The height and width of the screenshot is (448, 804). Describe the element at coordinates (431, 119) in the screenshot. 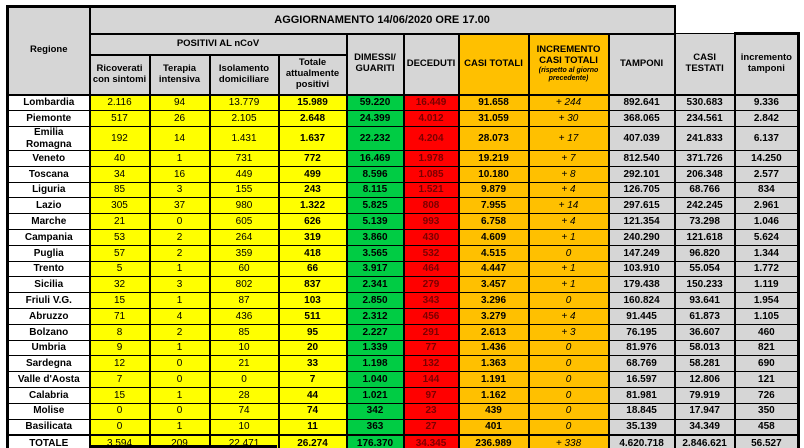

I see `cell-deceduti: 4.012` at that location.